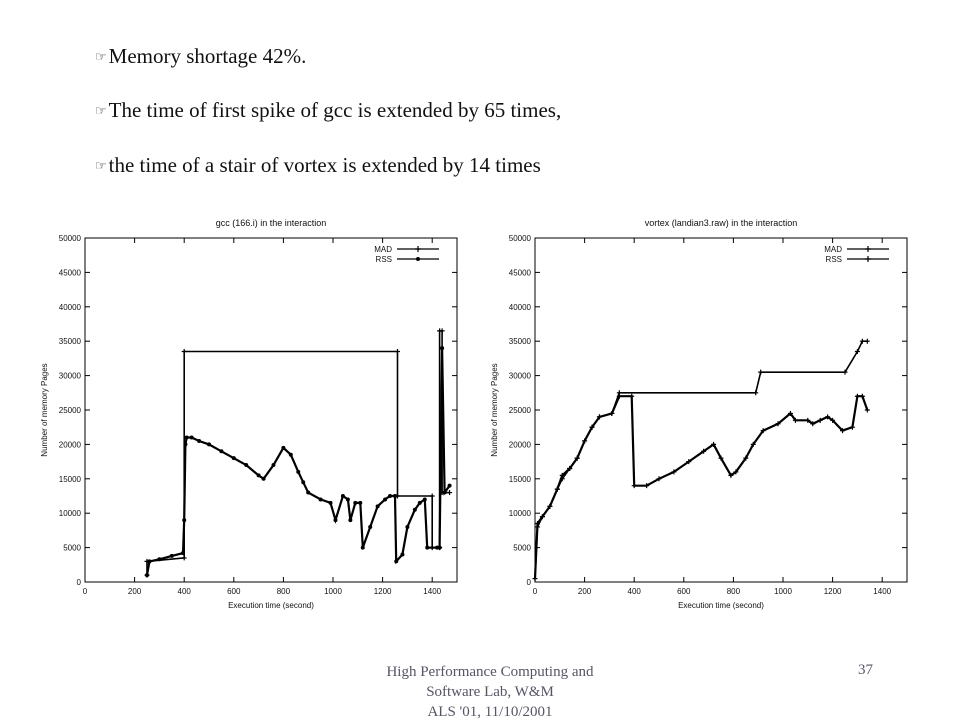 The height and width of the screenshot is (722, 960). Describe the element at coordinates (271, 605) in the screenshot. I see `x-axis-label: Execution time (second)` at that location.